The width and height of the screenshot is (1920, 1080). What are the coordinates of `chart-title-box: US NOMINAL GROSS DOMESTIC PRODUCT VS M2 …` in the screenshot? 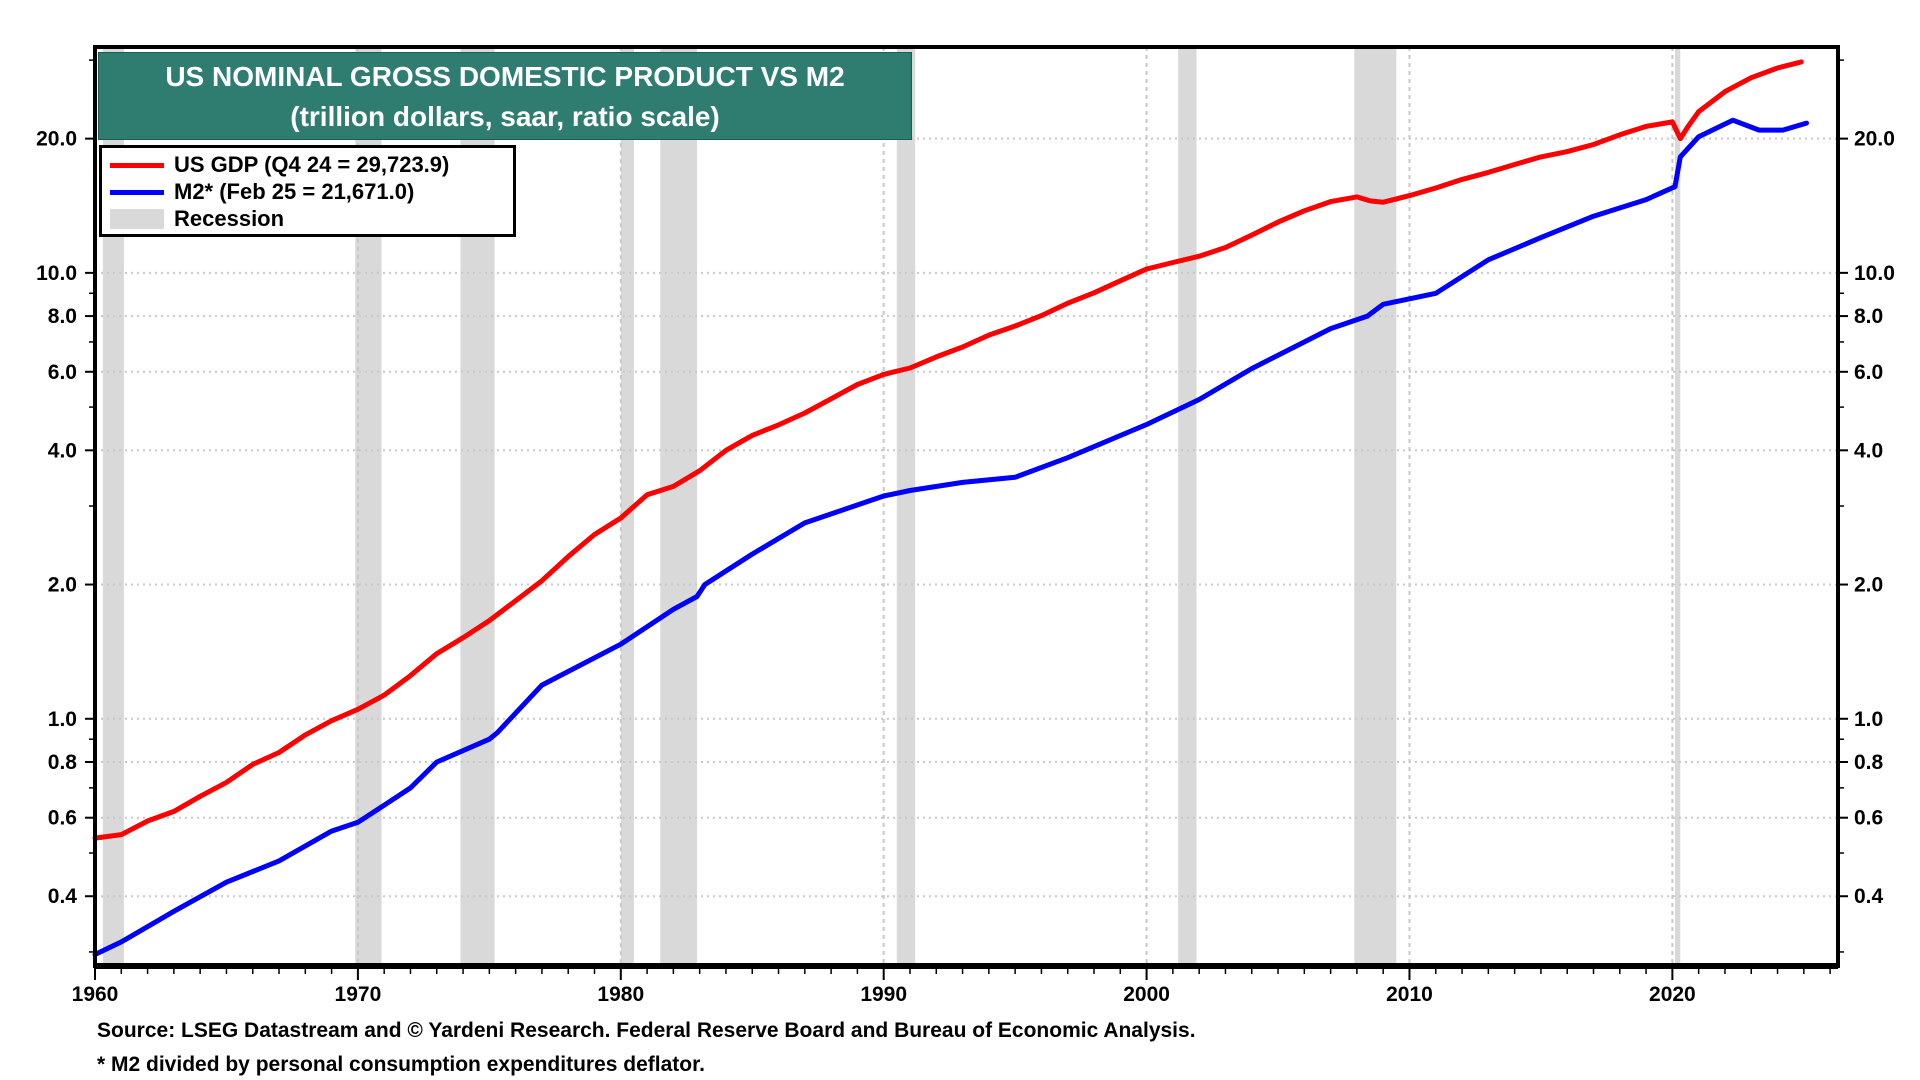 It's located at (505, 96).